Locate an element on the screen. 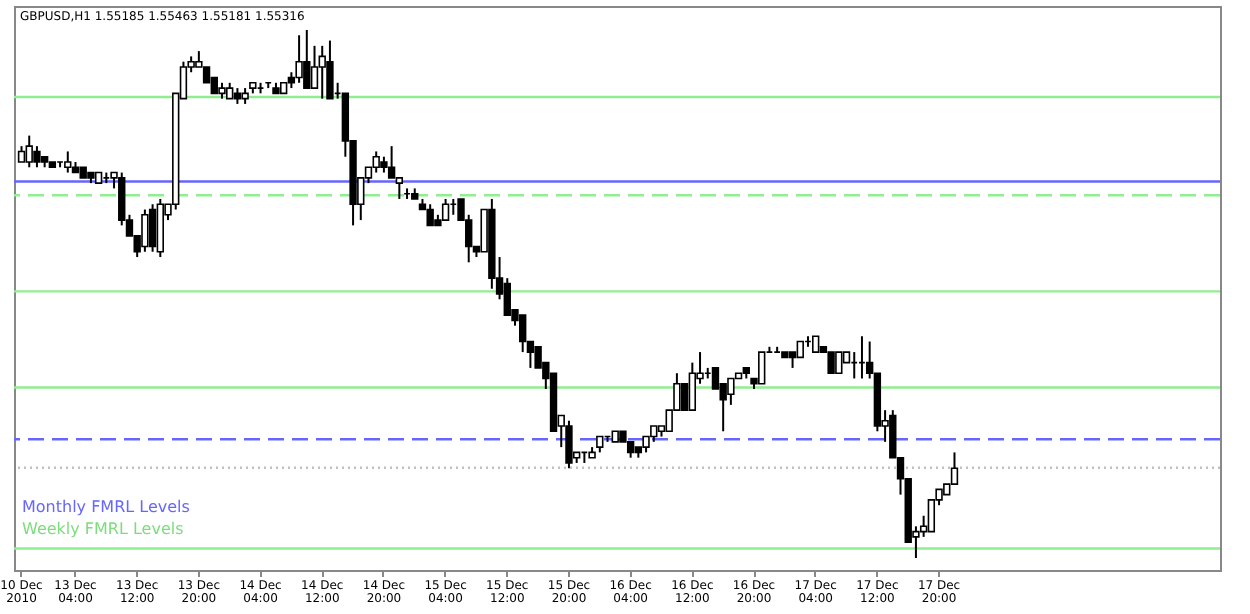  annotation: Monthly FMRL Levels is located at coordinates (106, 507).